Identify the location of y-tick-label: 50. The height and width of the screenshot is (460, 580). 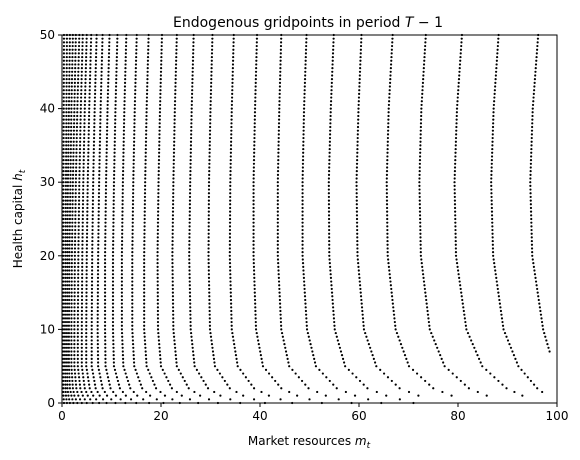
(47, 35).